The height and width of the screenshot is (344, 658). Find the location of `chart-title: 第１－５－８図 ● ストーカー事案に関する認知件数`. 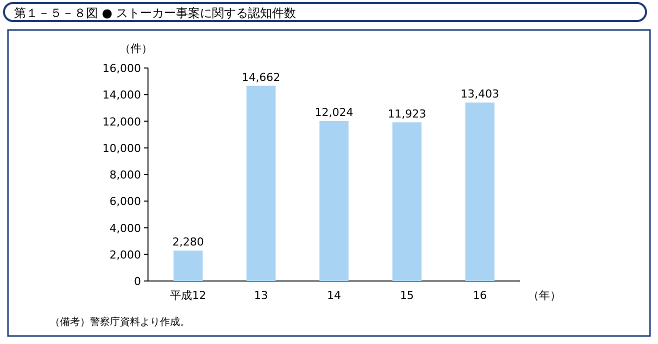

chart-title: 第１－５－８図 ● ストーカー事案に関する認知件数 is located at coordinates (155, 13).